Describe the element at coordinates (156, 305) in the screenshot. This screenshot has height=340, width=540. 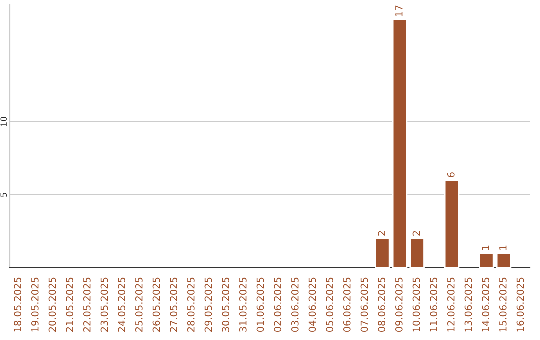
I see `x-tick-label: 26.05.2025` at that location.